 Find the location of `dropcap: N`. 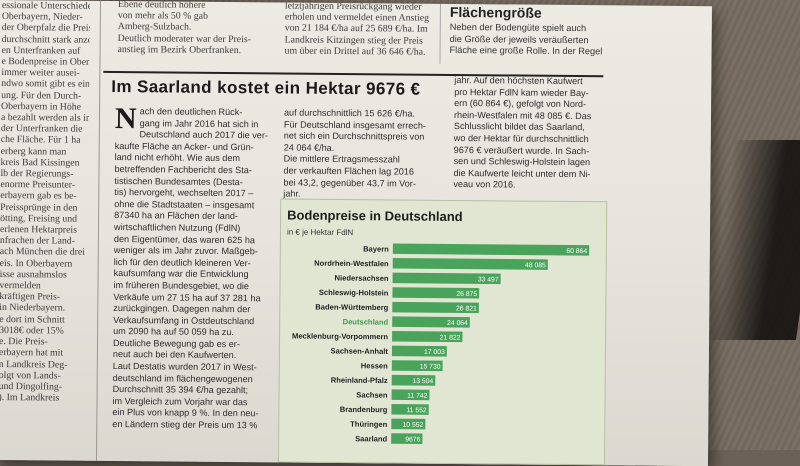

dropcap: N is located at coordinates (125, 119).